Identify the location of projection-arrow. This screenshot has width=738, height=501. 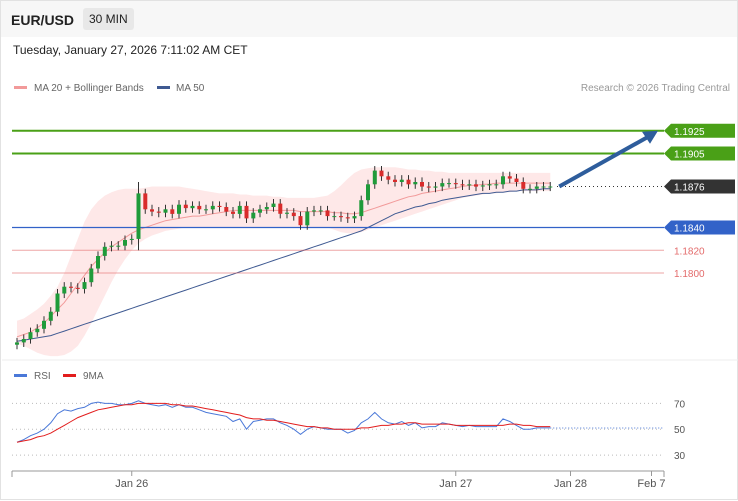
(608, 159).